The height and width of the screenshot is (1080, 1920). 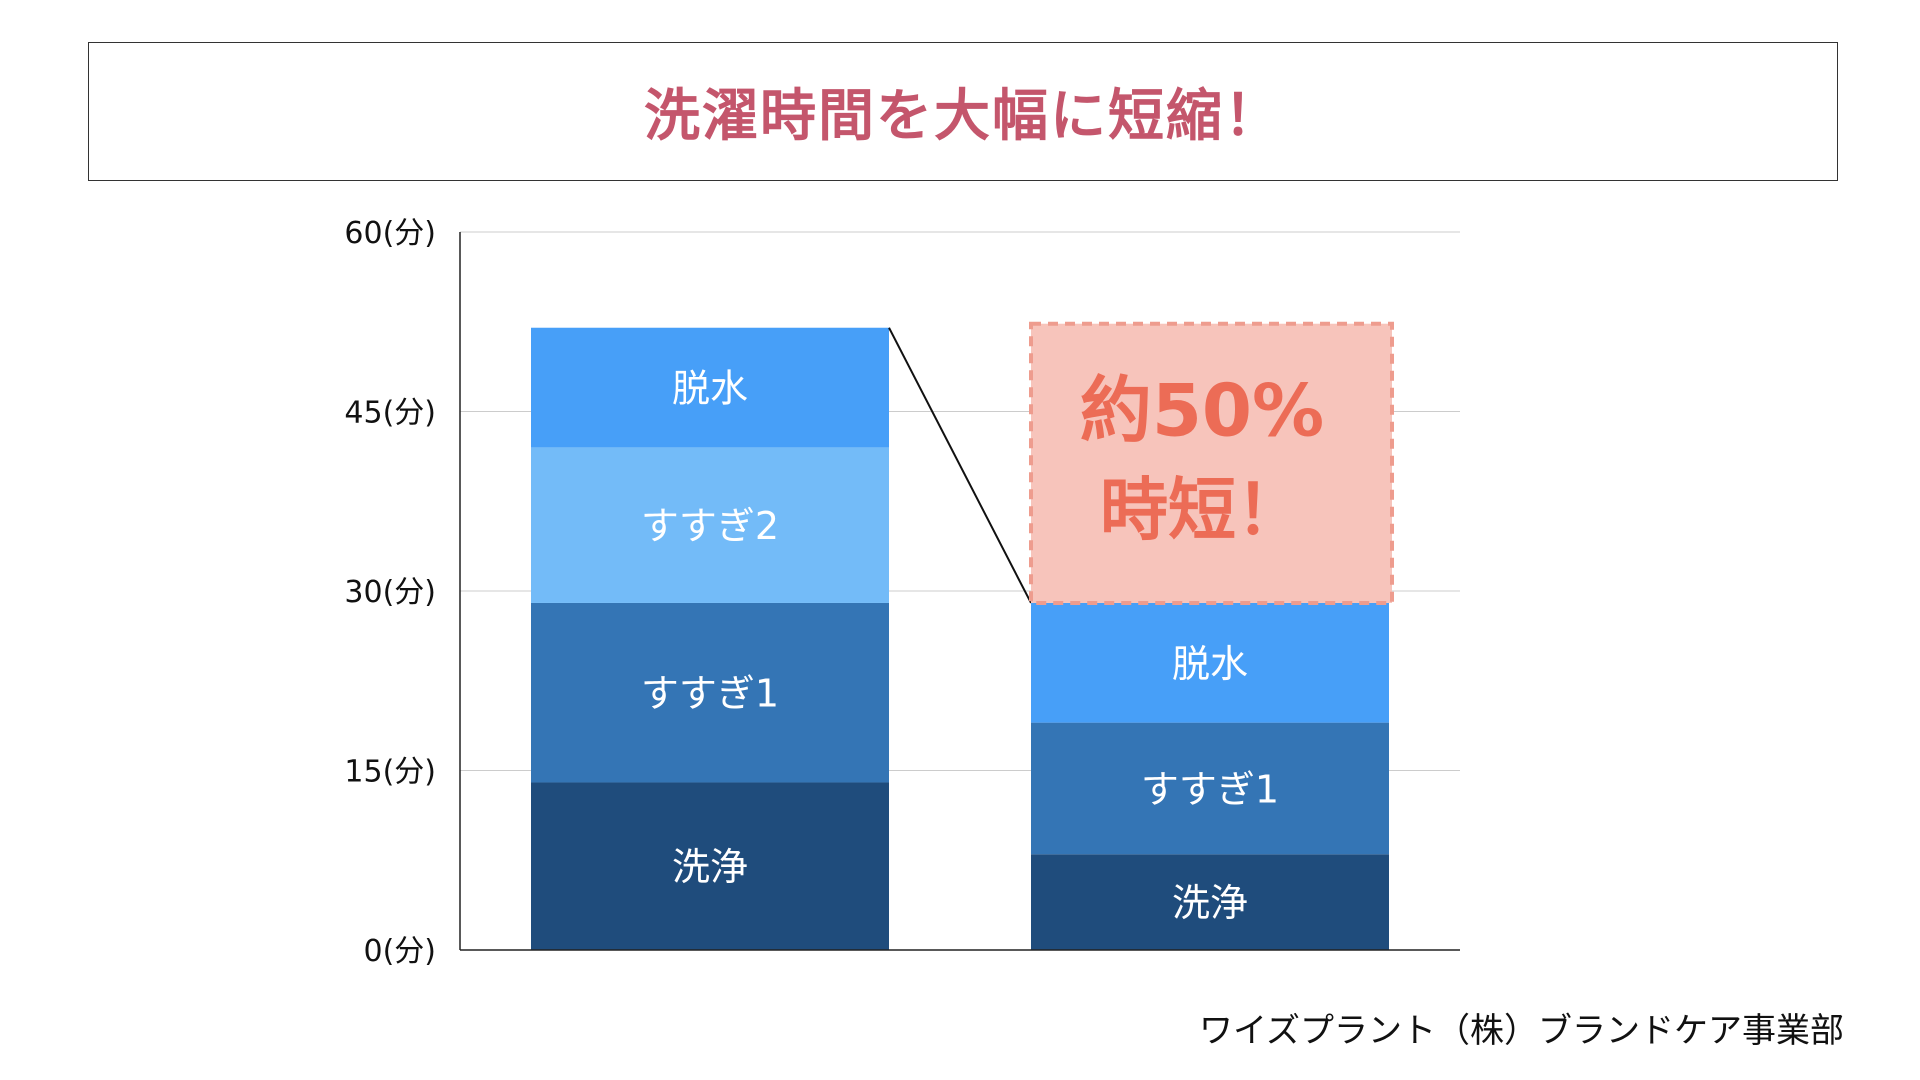 I want to click on page-title: 洗濯時間を大幅に短縮！, so click(x=963, y=116).